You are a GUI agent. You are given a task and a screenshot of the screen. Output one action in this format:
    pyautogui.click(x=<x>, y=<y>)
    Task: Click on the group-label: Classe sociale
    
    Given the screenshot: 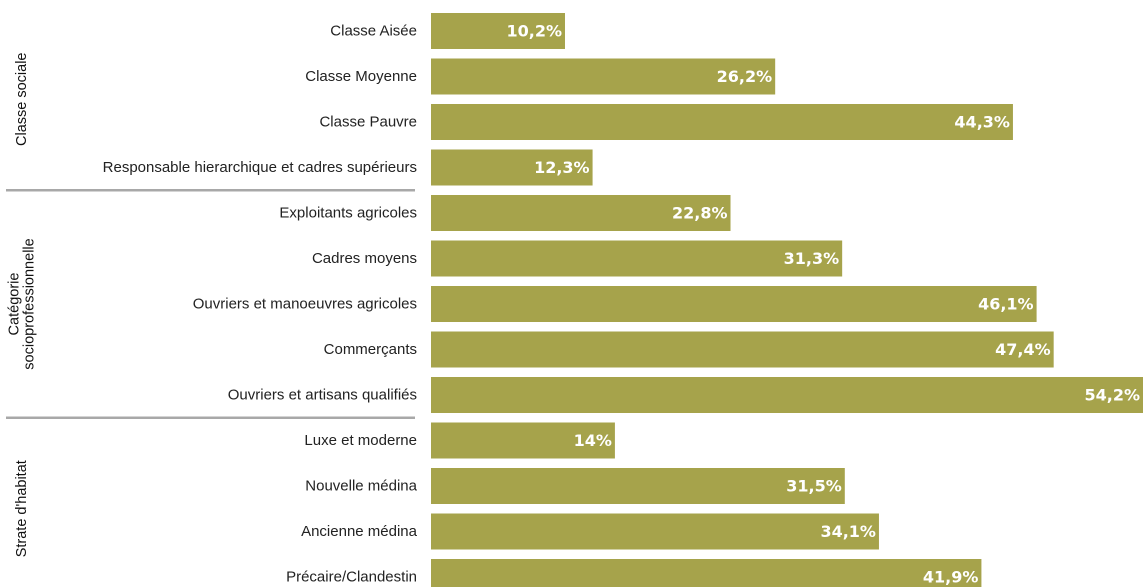 What is the action you would take?
    pyautogui.click(x=22, y=100)
    